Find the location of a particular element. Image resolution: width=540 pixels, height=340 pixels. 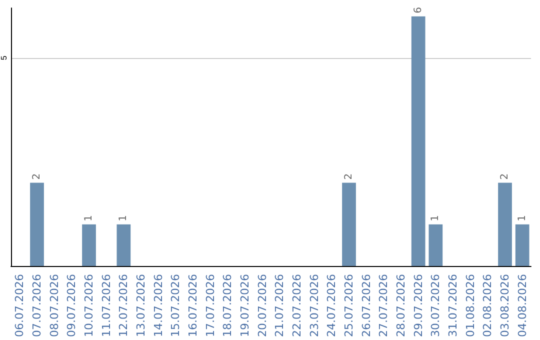

x-tick-label: 18.07.2026 is located at coordinates (227, 306).